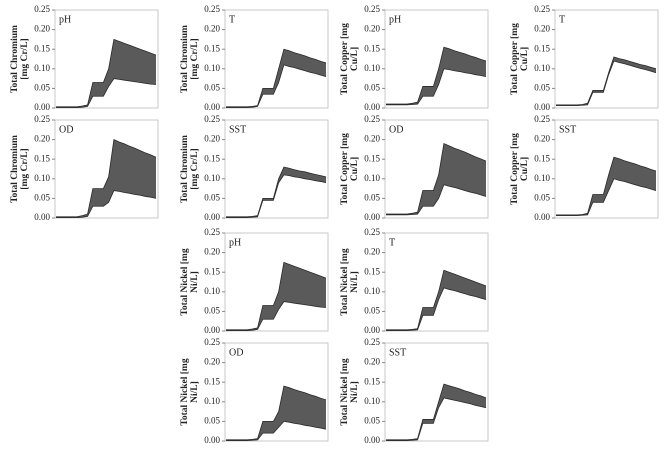 The height and width of the screenshot is (449, 665). Describe the element at coordinates (195, 392) in the screenshot. I see `y-axis-label: Ni/L]` at that location.